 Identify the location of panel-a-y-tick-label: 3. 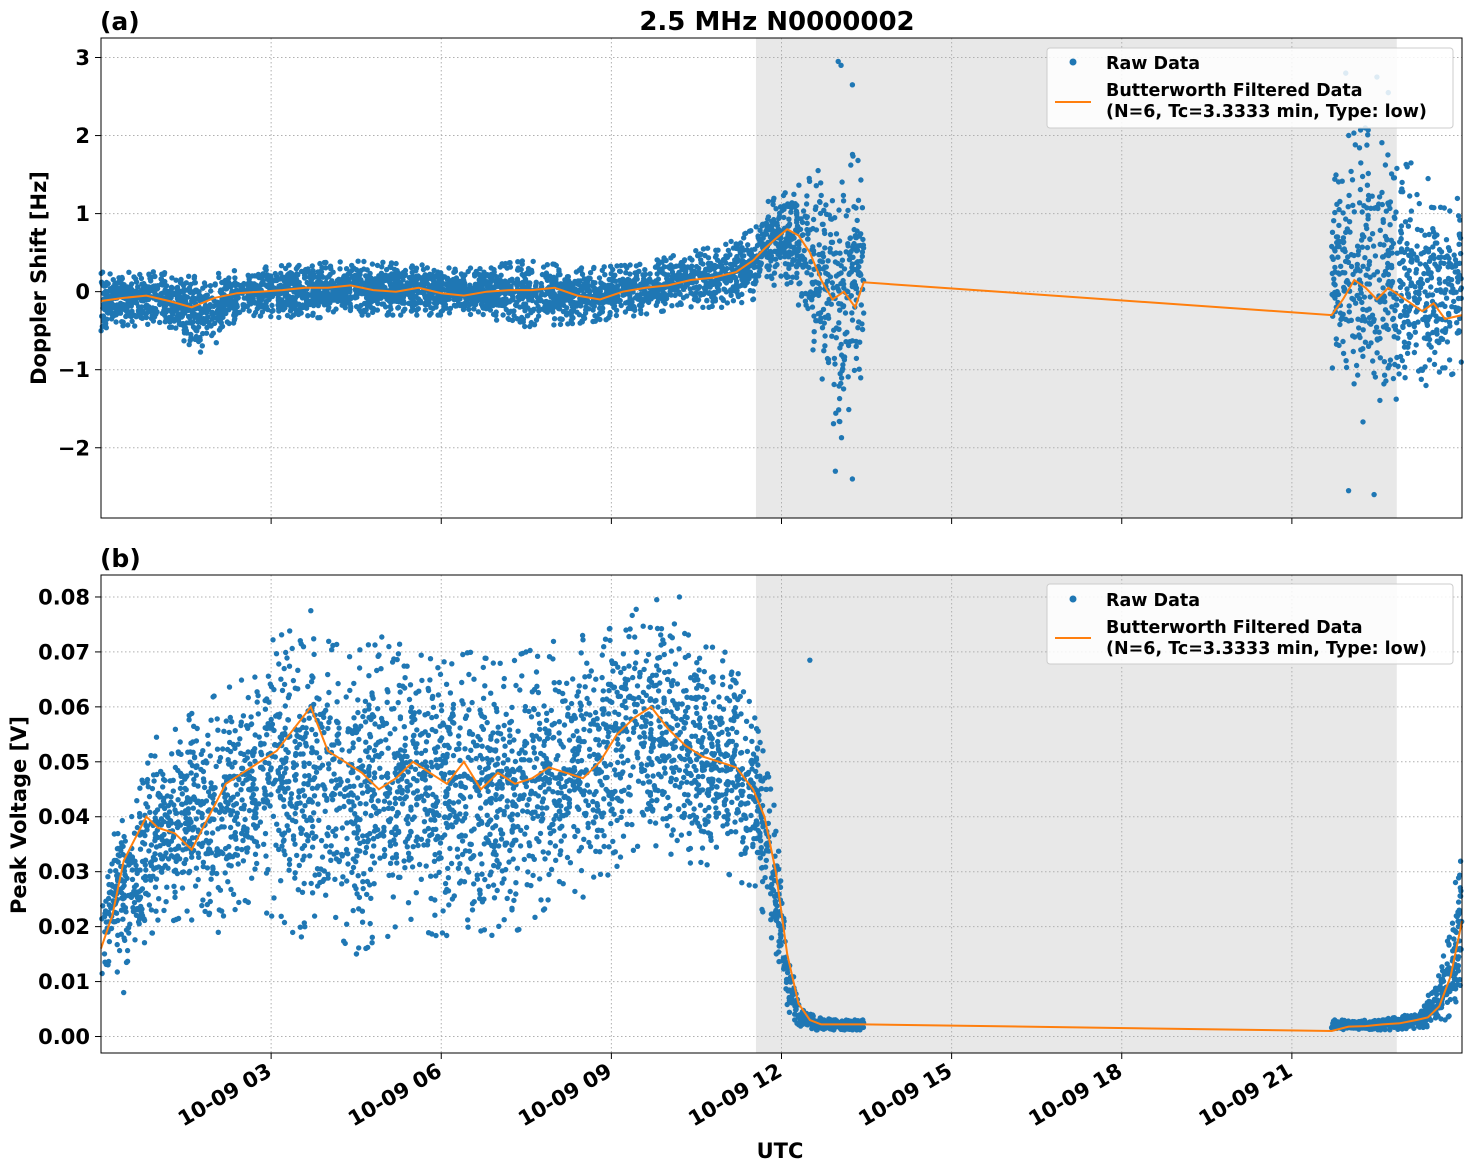
(82, 58).